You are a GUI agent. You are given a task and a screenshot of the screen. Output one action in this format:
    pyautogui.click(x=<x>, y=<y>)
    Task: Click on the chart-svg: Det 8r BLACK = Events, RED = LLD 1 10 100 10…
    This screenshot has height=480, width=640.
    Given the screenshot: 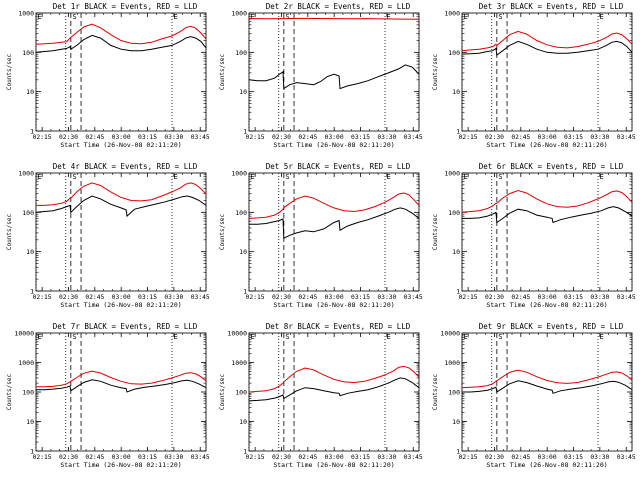 What is the action you would take?
    pyautogui.click(x=321, y=395)
    